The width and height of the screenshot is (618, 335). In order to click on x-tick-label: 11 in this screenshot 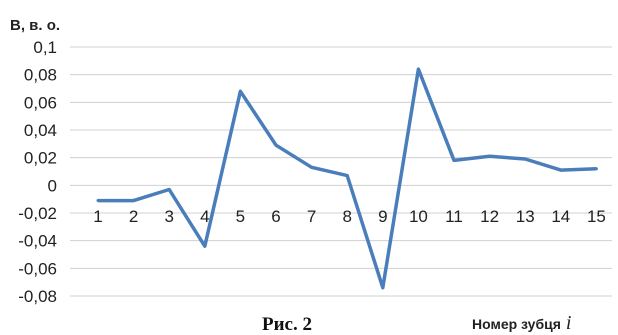, I will do `click(454, 216)`.